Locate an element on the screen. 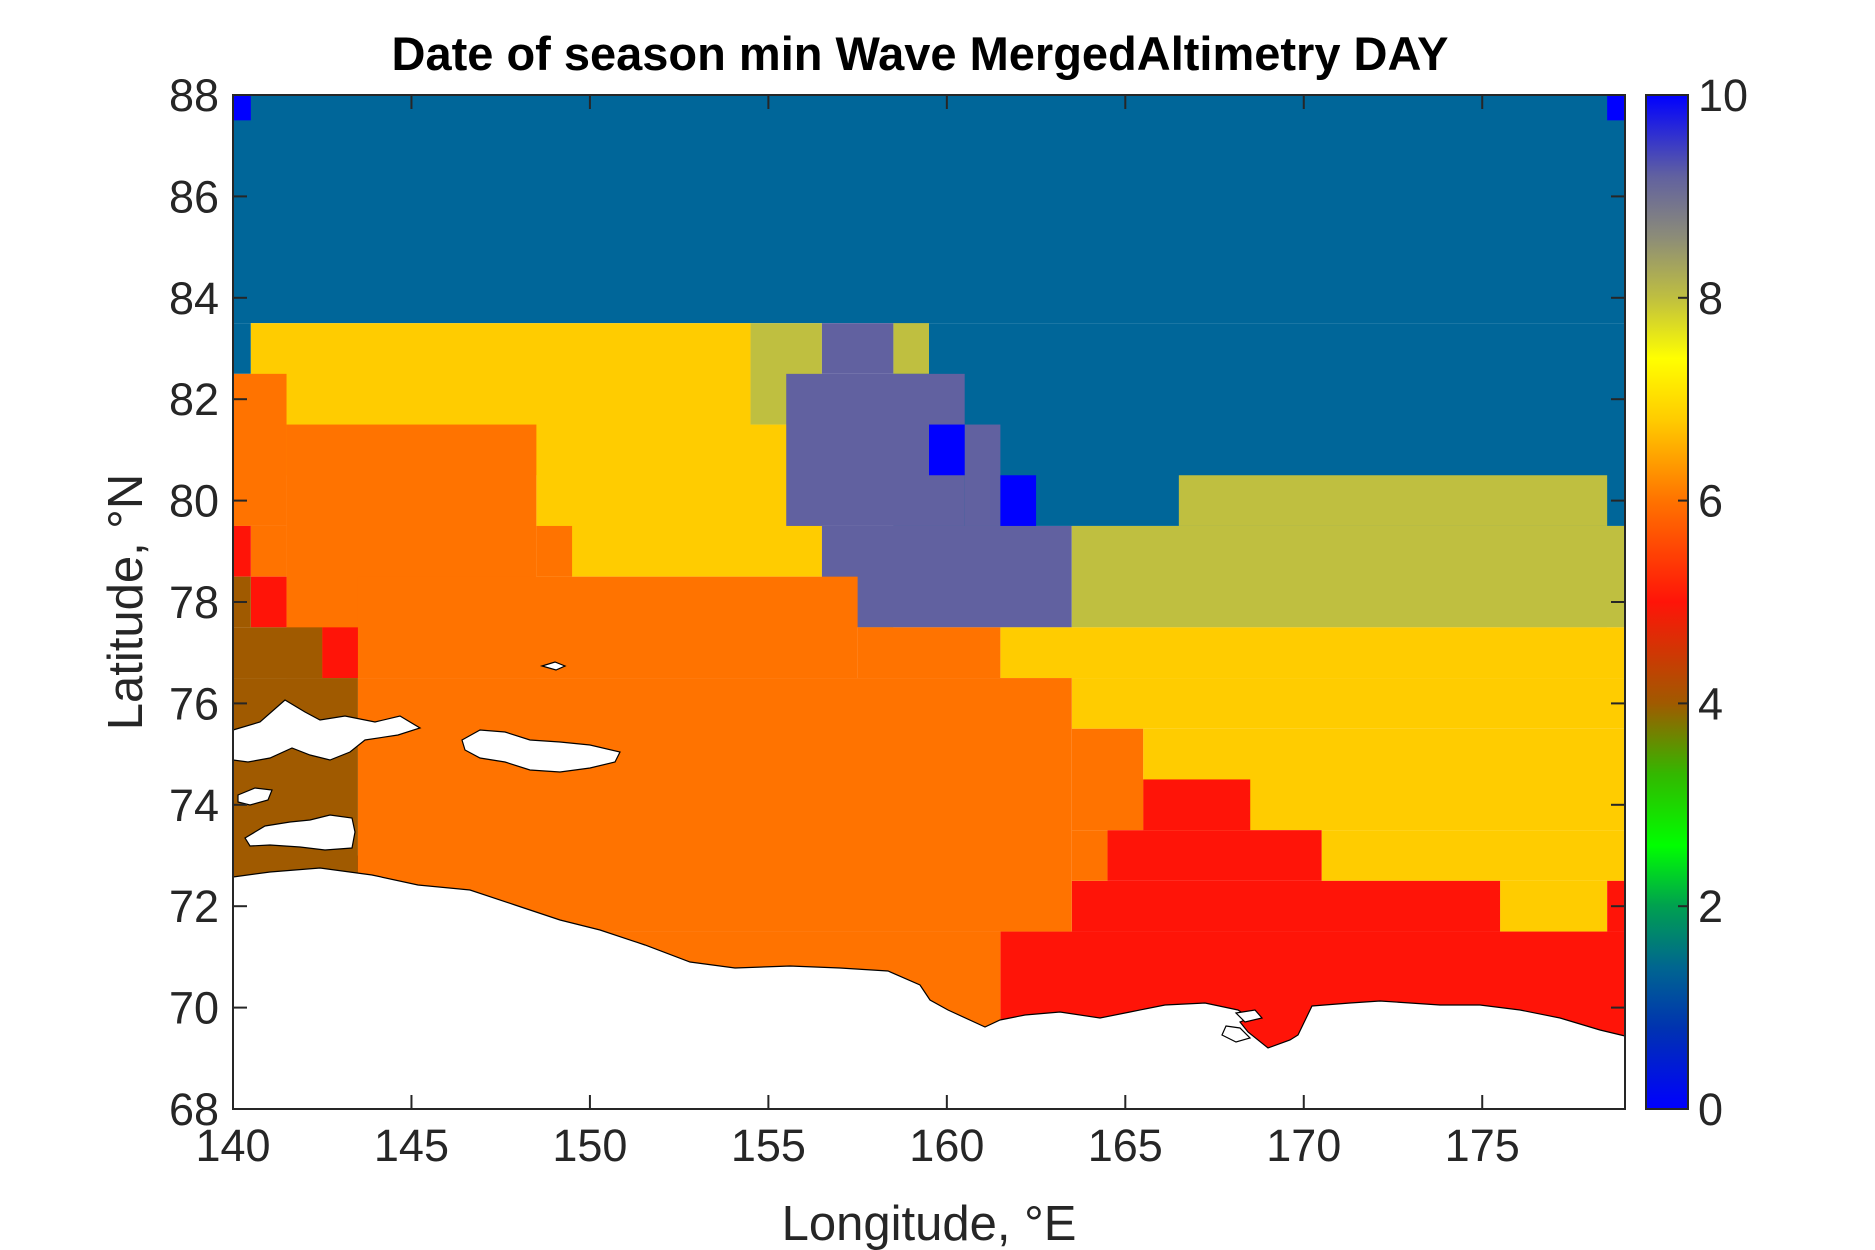 Image resolution: width=1875 pixels, height=1250 pixels. bennett-island is located at coordinates (553, 666).